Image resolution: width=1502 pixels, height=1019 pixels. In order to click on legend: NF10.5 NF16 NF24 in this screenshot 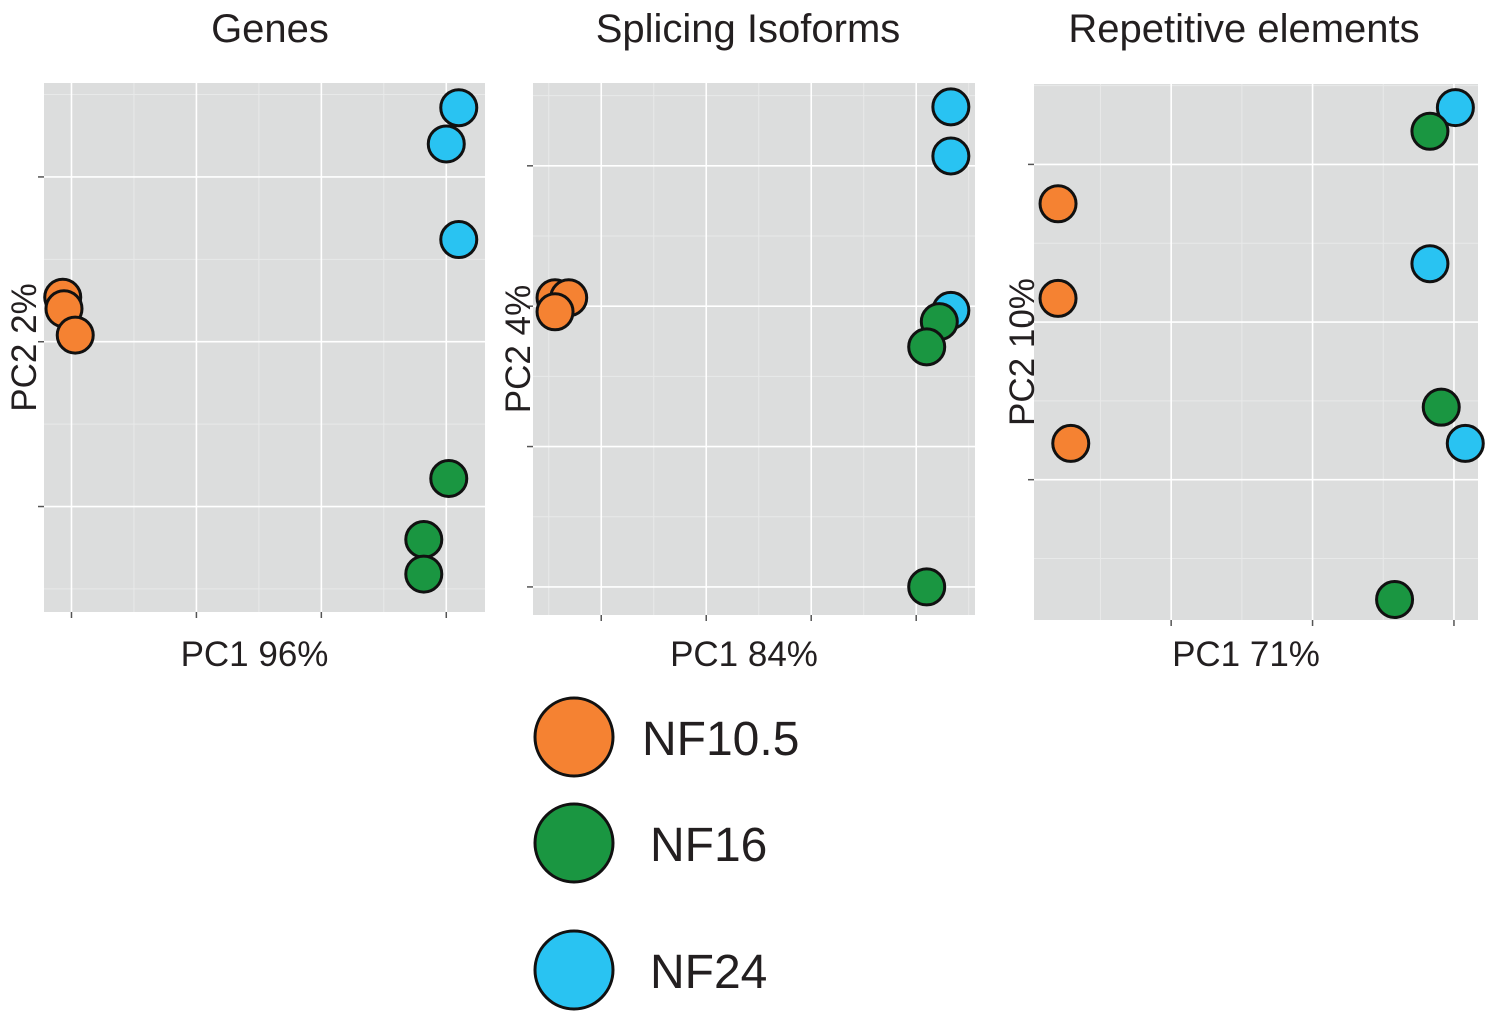, I will do `click(666, 853)`.